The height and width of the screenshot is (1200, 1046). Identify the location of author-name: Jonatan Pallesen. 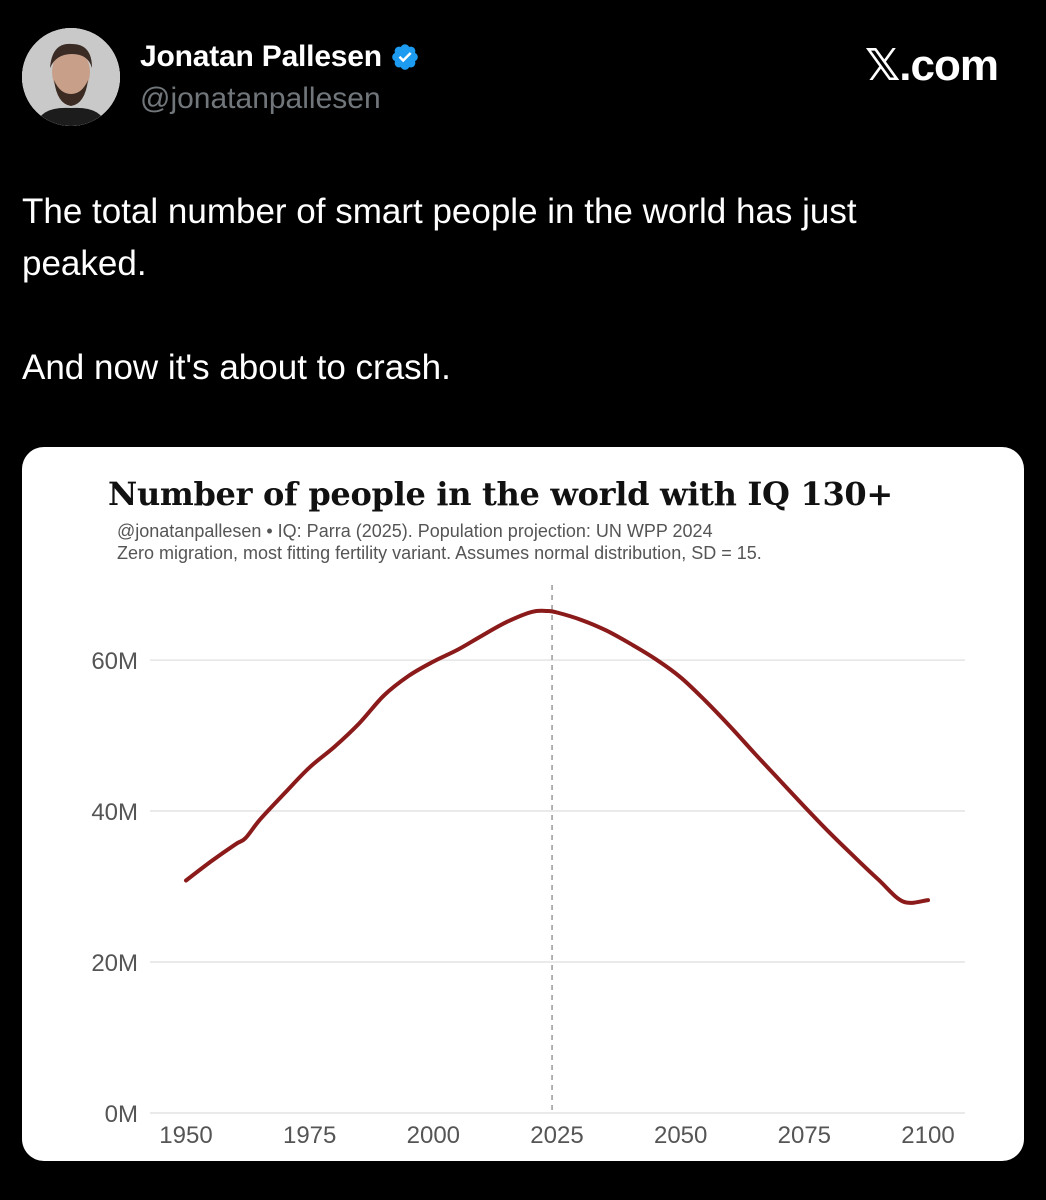
(280, 57).